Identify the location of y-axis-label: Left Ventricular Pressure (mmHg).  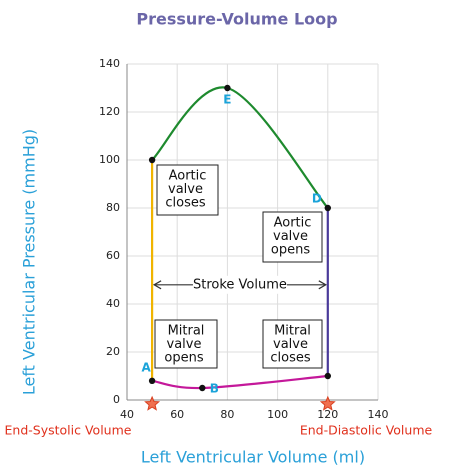
(29, 262).